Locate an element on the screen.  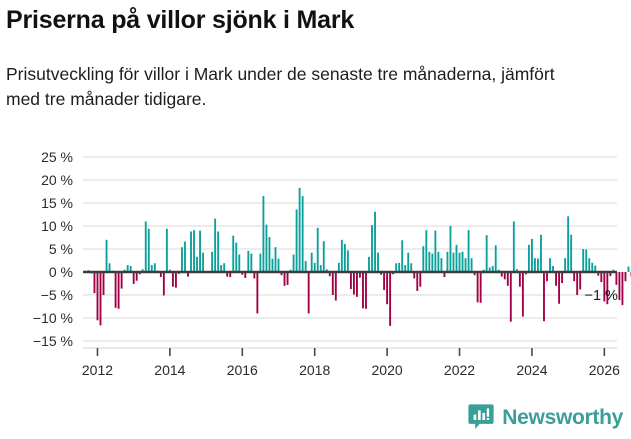
newsworthy-logo: Newsworthy is located at coordinates (545, 417).